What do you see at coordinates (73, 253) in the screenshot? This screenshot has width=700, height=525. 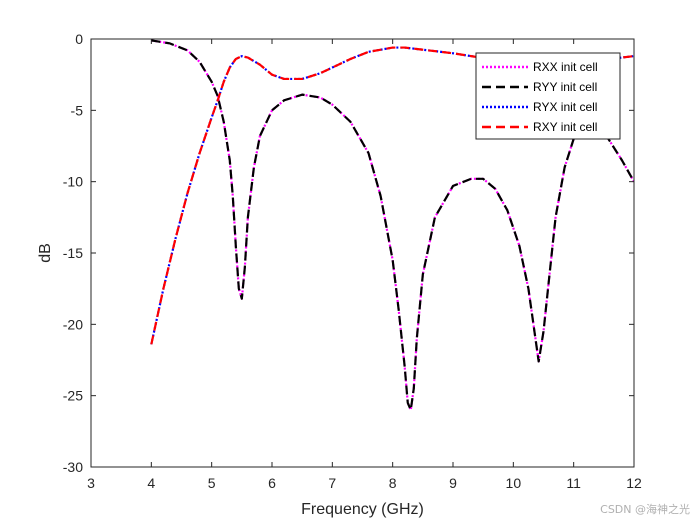 I see `y-tick-label: -15` at bounding box center [73, 253].